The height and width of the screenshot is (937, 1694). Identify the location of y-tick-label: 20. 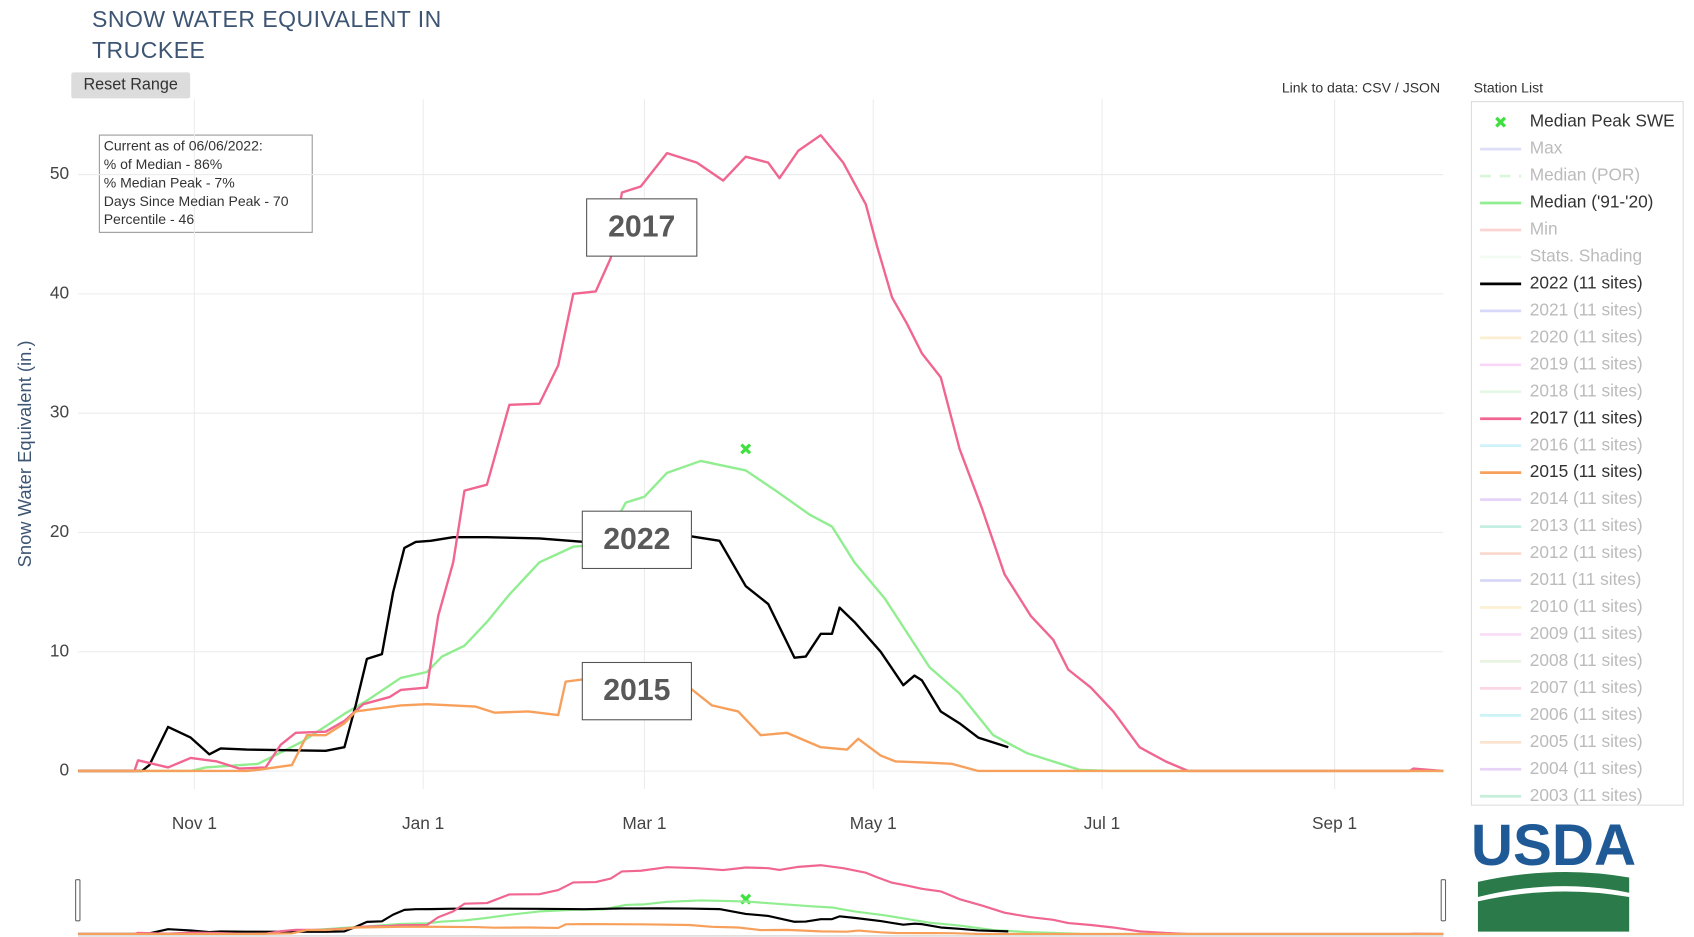
(59, 531).